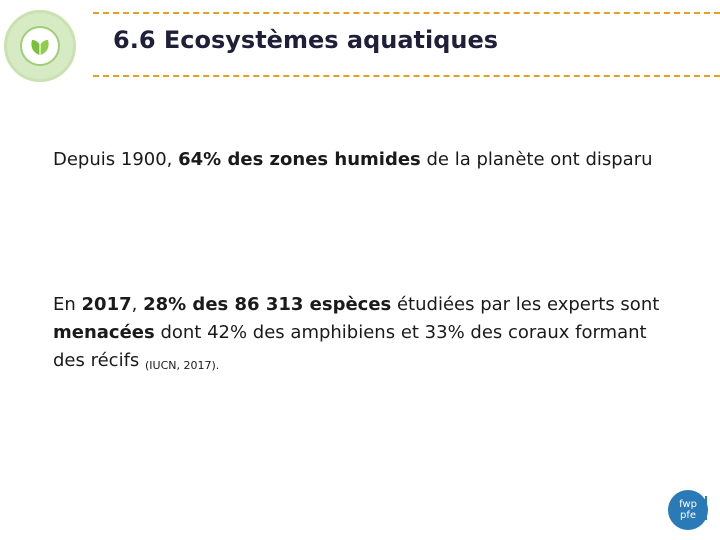 The width and height of the screenshot is (720, 540). What do you see at coordinates (67, 304) in the screenshot?
I see `p2-text-1: En` at bounding box center [67, 304].